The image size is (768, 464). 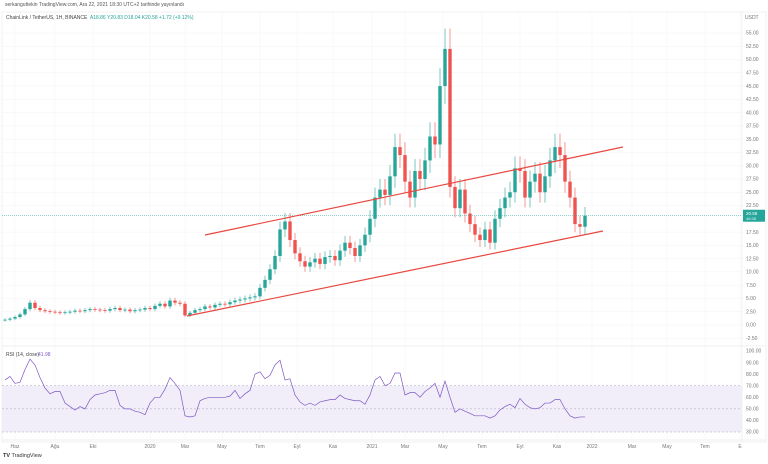 What do you see at coordinates (294, 388) in the screenshot?
I see `rsi-series-line` at bounding box center [294, 388].